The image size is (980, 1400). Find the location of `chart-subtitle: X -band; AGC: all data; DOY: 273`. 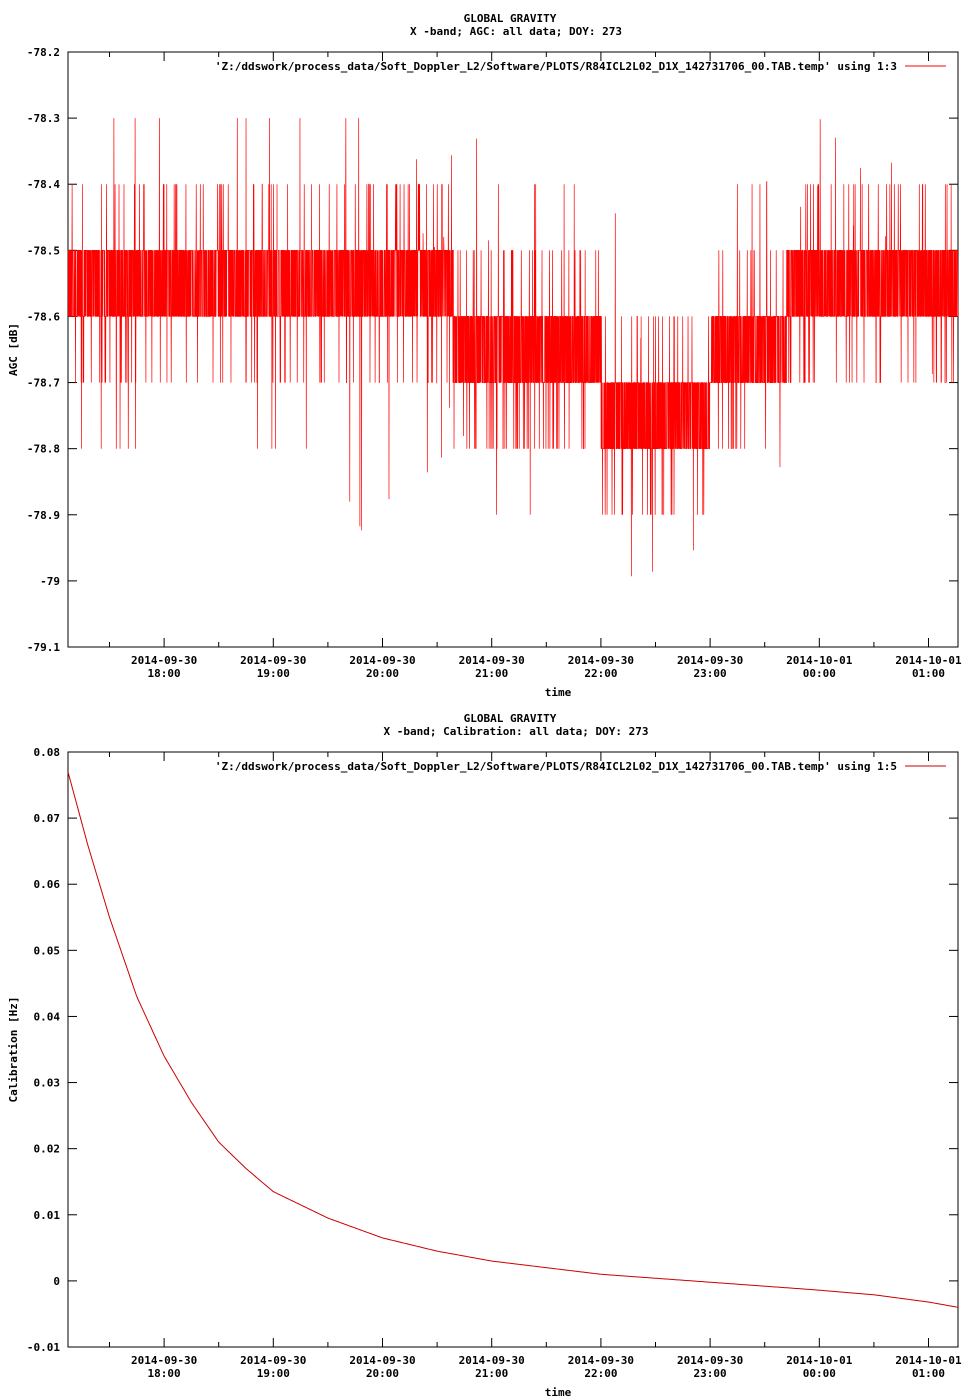

chart-subtitle: X -band; AGC: all data; DOY: 273 is located at coordinates (516, 31).